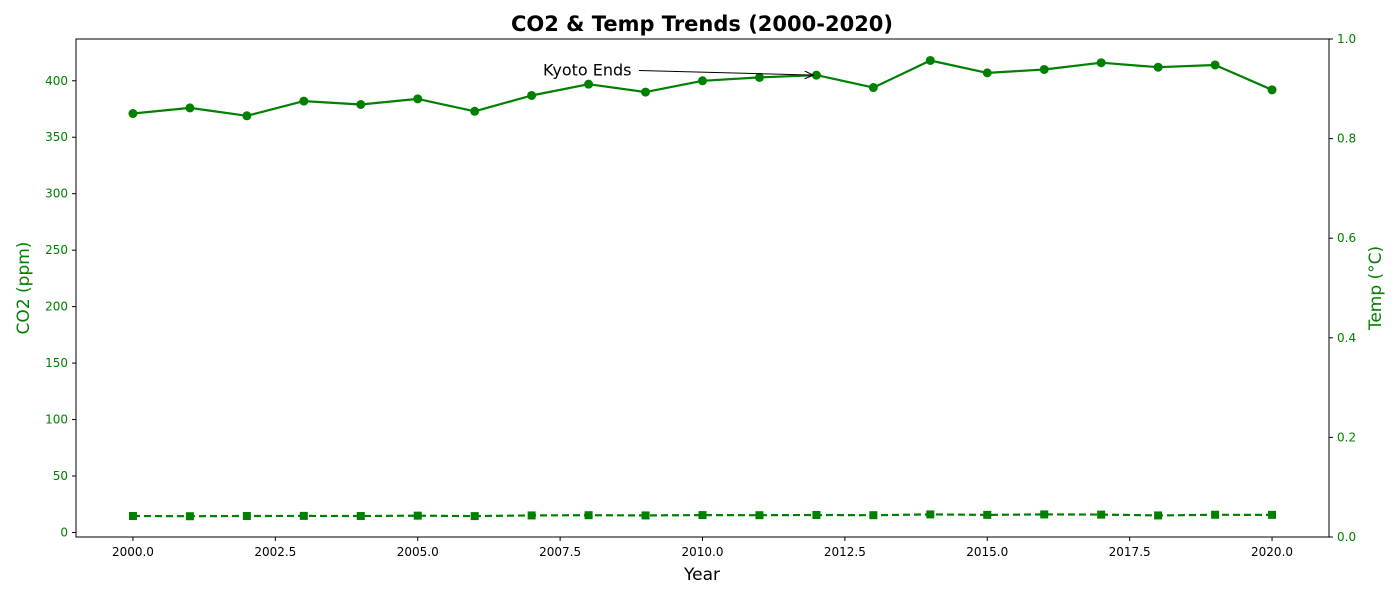 The height and width of the screenshot is (600, 1400). Describe the element at coordinates (56, 194) in the screenshot. I see `y-tick-label: 300` at that location.